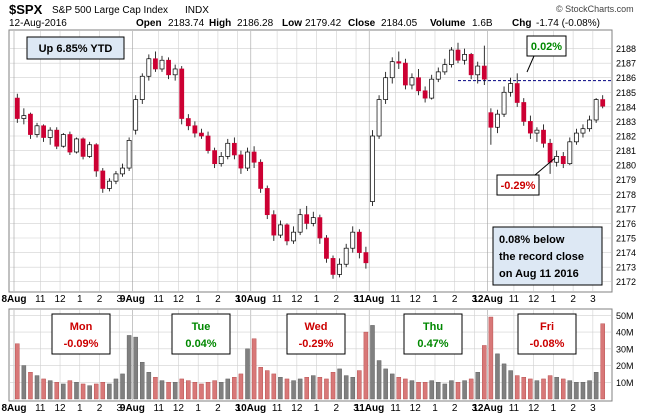  Describe the element at coordinates (132, 299) in the screenshot. I see `price-x-tick-label: 9Aug` at that location.